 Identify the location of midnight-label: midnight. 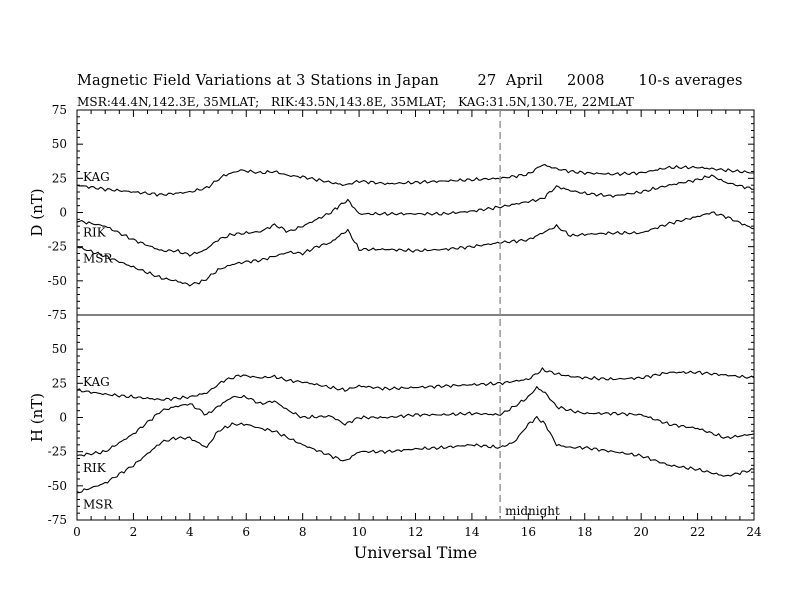
(532, 511).